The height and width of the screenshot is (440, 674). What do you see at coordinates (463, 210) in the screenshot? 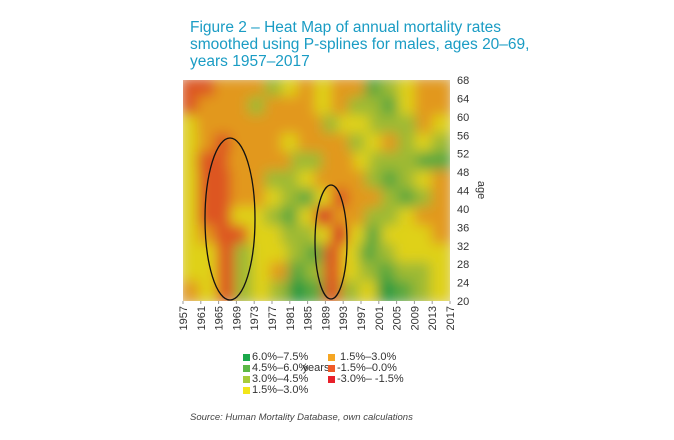
I see `y-tick-label: 40` at bounding box center [463, 210].